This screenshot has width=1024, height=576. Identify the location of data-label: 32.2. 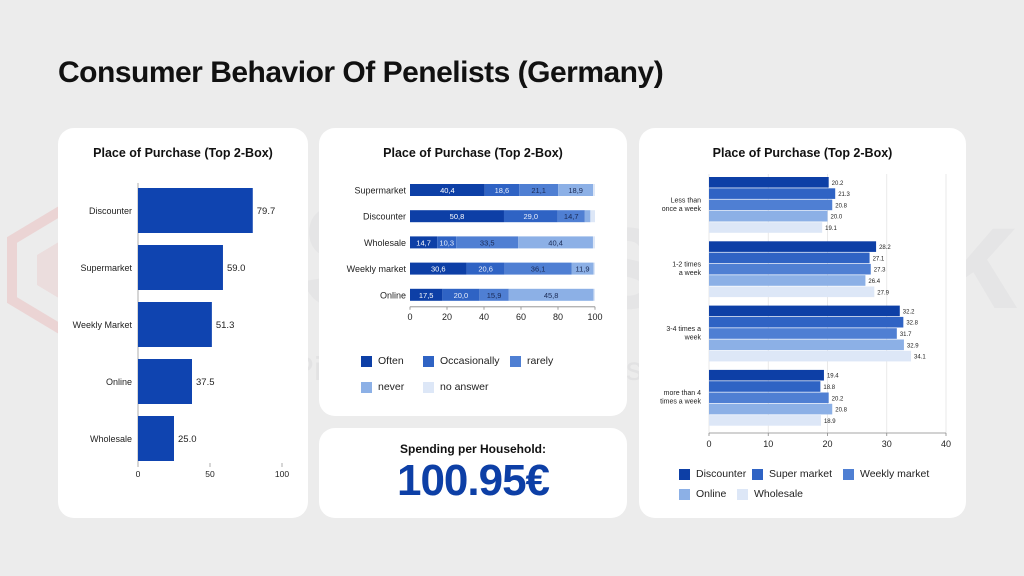
(909, 312).